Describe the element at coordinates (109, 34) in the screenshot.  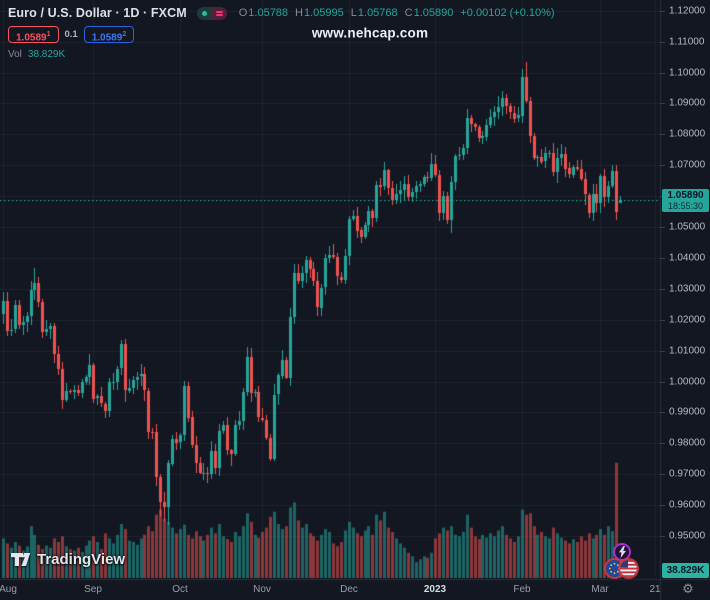
I see `buy-button: 1.05892` at that location.